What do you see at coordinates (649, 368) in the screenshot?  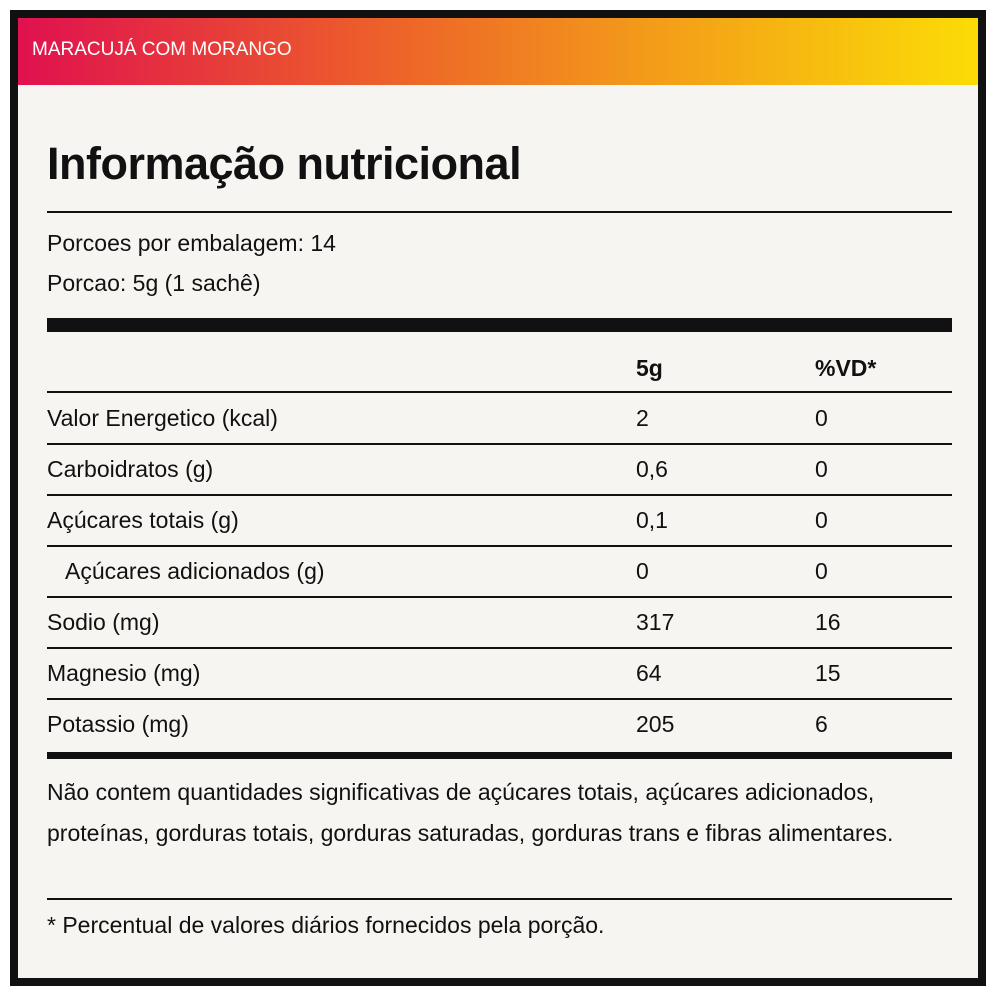 I see `column-header: 5g` at bounding box center [649, 368].